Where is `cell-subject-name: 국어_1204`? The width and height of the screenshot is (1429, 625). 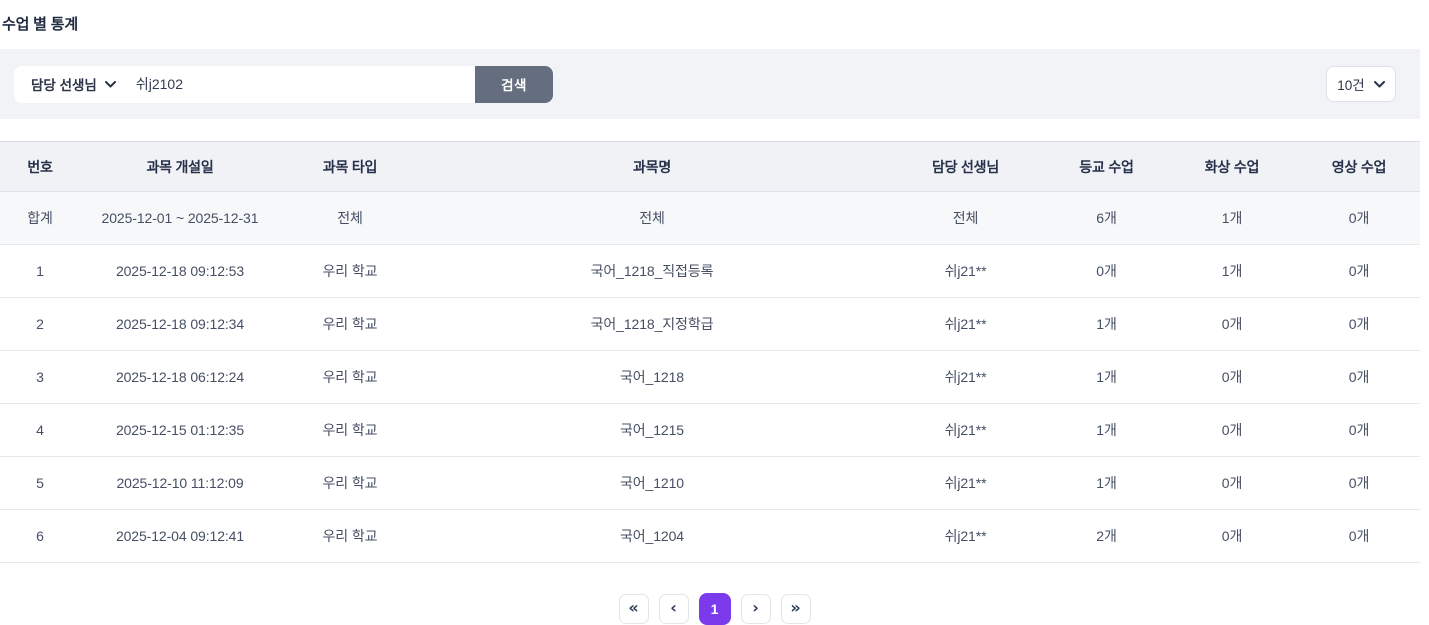
cell-subject-name: 국어_1204 is located at coordinates (652, 536).